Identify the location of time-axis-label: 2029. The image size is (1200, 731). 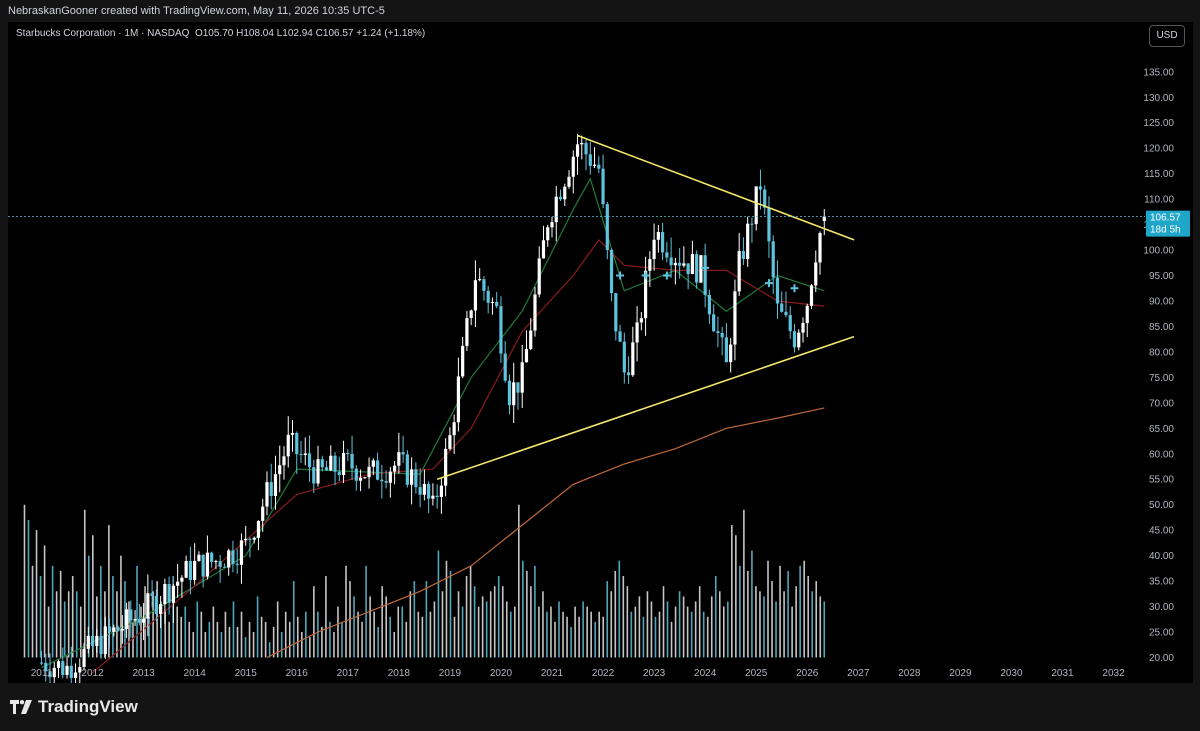
(960, 673).